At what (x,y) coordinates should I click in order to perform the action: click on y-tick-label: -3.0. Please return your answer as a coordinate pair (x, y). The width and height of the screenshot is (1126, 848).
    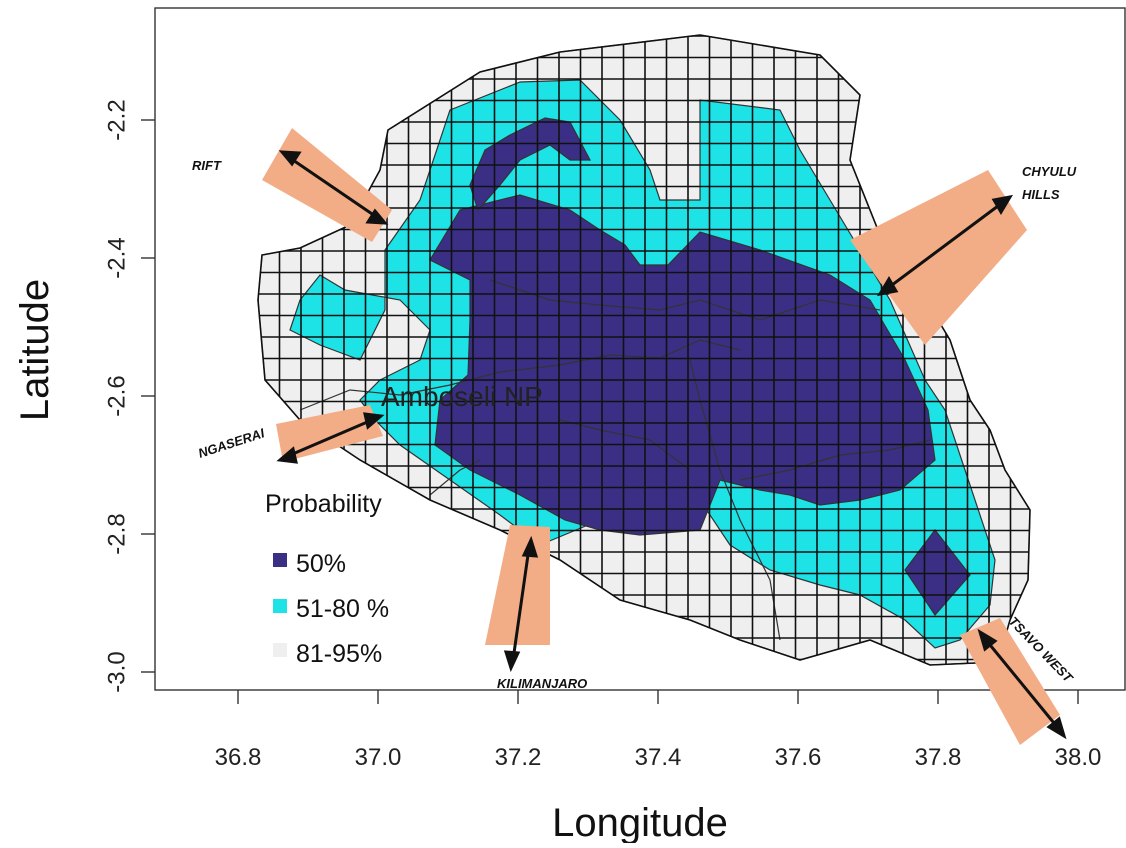
    Looking at the image, I should click on (116, 671).